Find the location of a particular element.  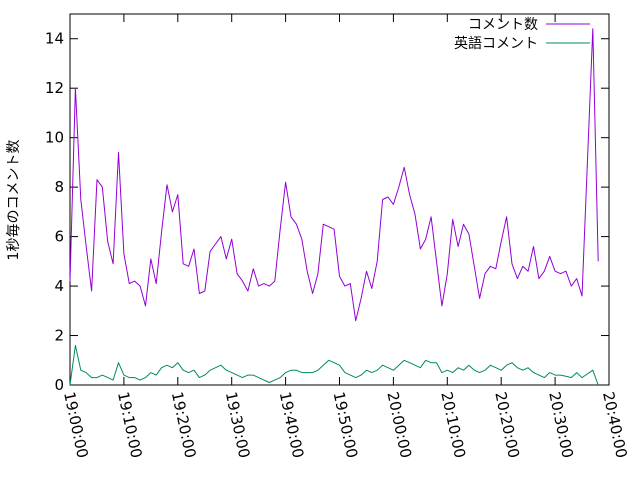

x-tick-label: 19:10:00 is located at coordinates (130, 425).